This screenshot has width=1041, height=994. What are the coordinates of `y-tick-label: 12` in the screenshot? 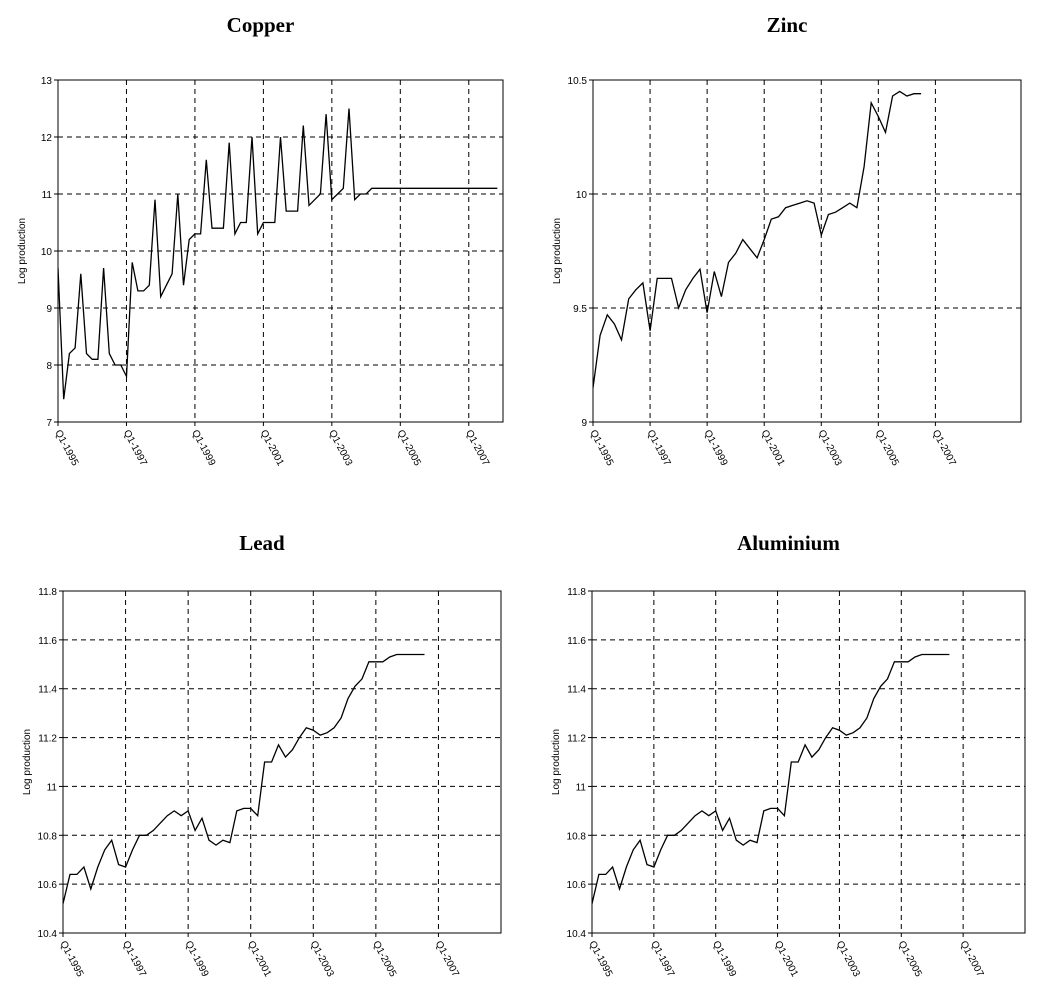 It's located at (47, 138).